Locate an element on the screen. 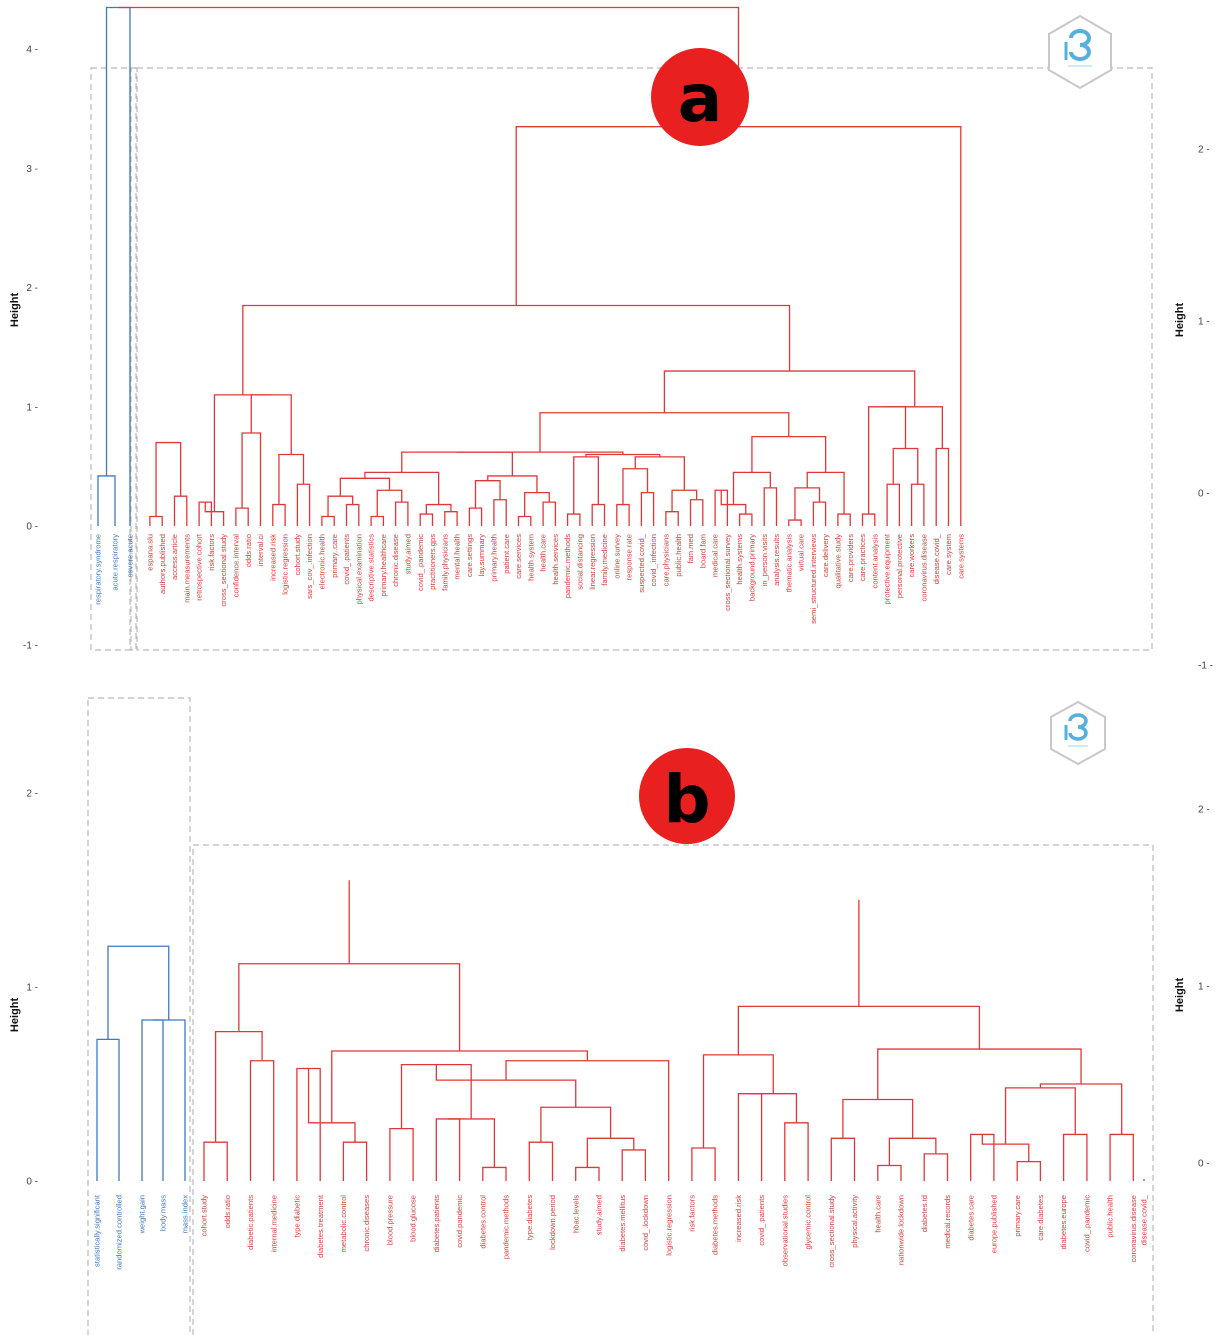 Image resolution: width=1223 pixels, height=1335 pixels. panel-a-leaf-label: care.providers is located at coordinates (850, 558).